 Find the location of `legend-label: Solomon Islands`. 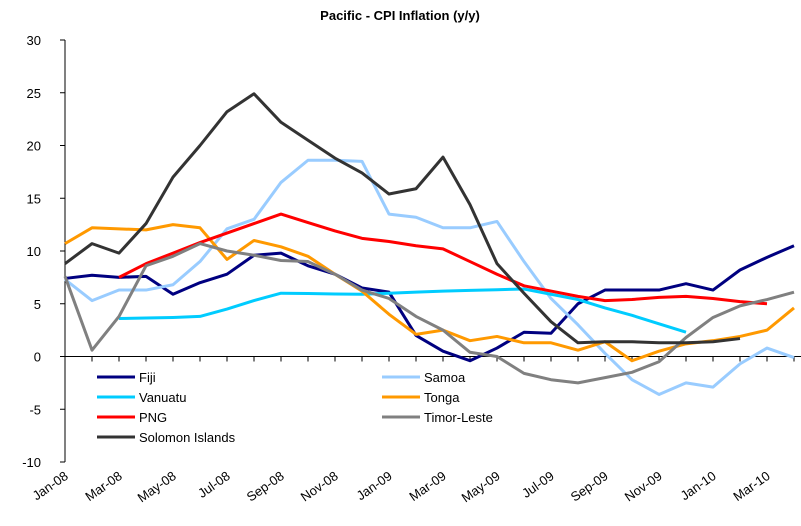

legend-label: Solomon Islands is located at coordinates (187, 437).